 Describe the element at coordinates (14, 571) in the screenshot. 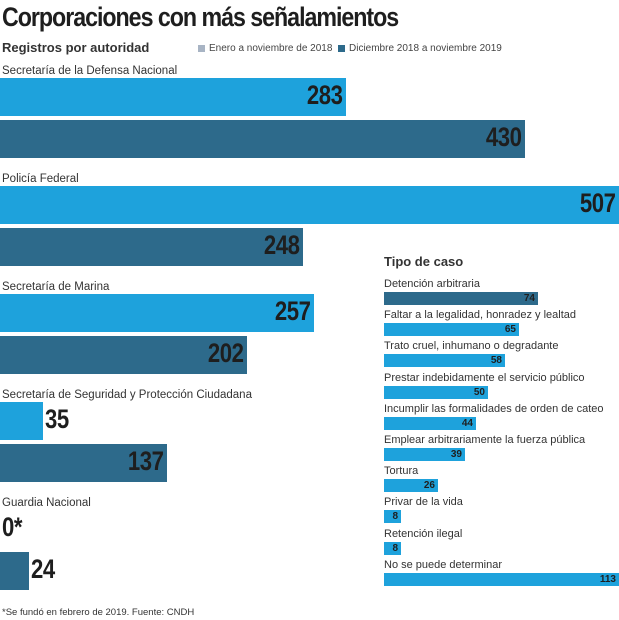

I see `bar-guardia-nacional-2019` at that location.